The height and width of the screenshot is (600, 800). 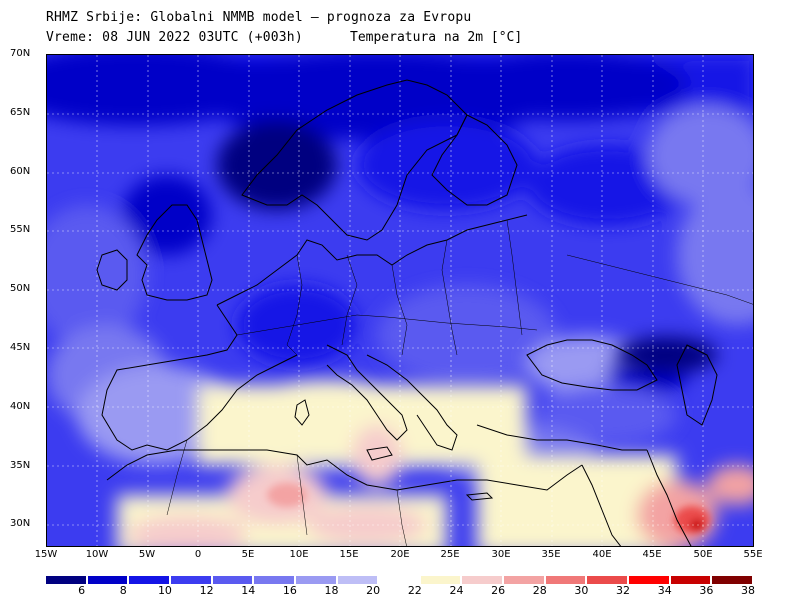 What do you see at coordinates (20, 406) in the screenshot?
I see `lat-label-40n: 40N` at bounding box center [20, 406].